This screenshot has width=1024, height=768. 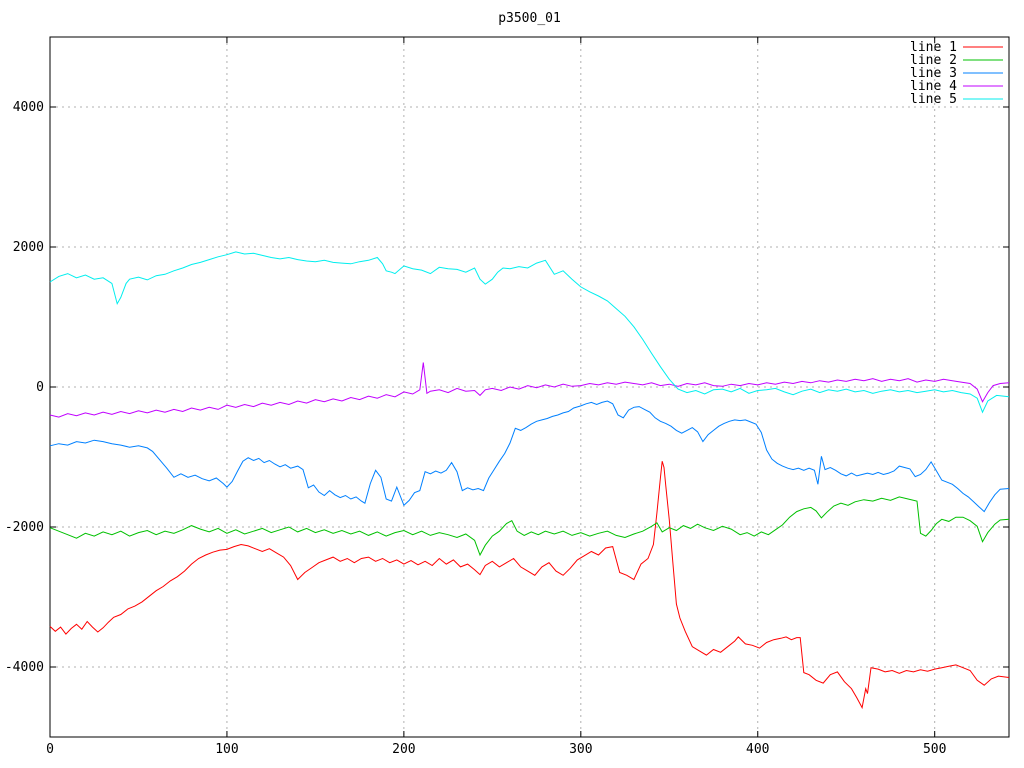 What do you see at coordinates (933, 73) in the screenshot?
I see `legend-label: line 3` at bounding box center [933, 73].